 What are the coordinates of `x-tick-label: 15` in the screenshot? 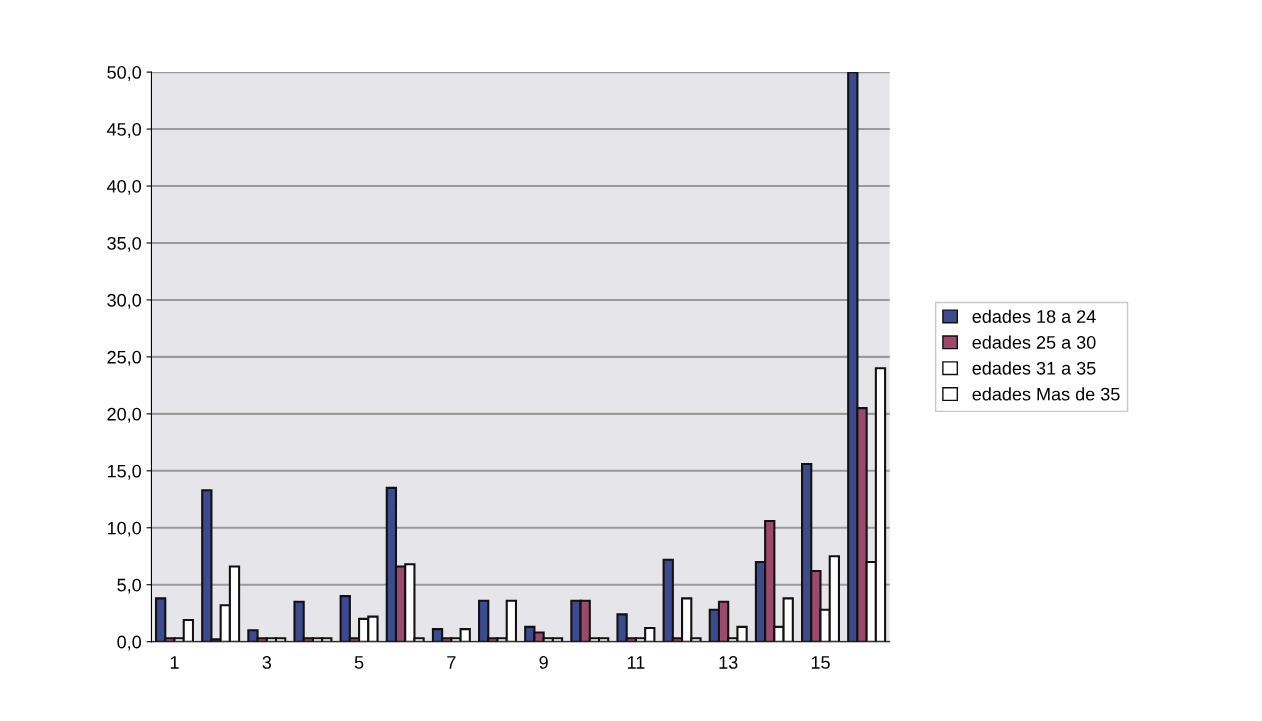 It's located at (820, 662).